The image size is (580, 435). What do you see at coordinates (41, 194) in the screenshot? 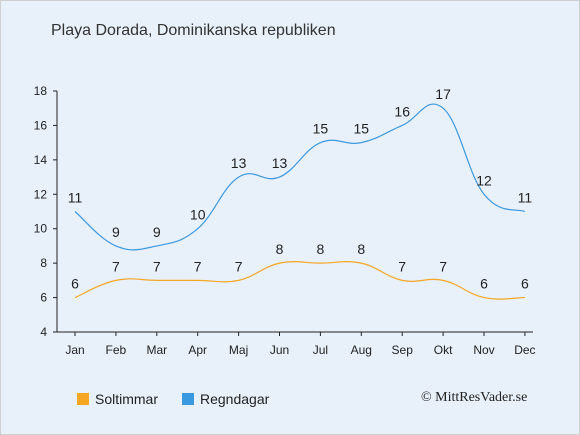
I see `y-tick-label: 12` at bounding box center [41, 194].